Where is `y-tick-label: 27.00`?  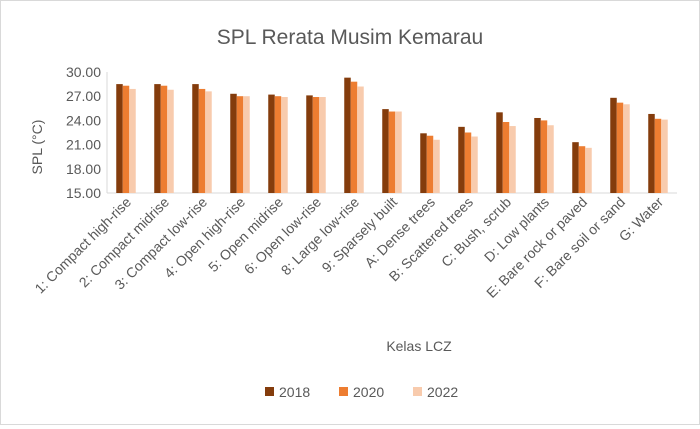 y-tick-label: 27.00 is located at coordinates (83, 96).